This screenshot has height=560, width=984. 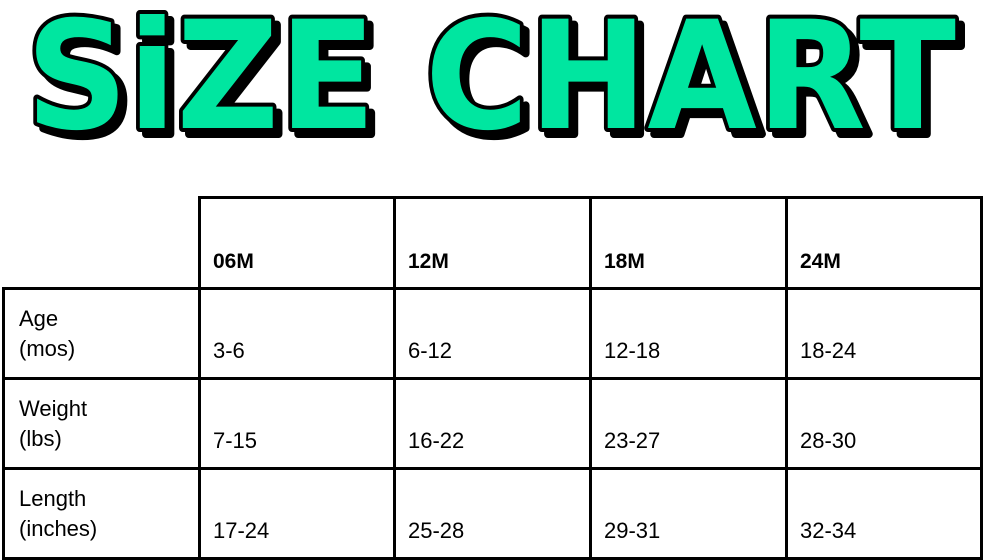 I want to click on cell-value: 18-24, so click(x=828, y=350).